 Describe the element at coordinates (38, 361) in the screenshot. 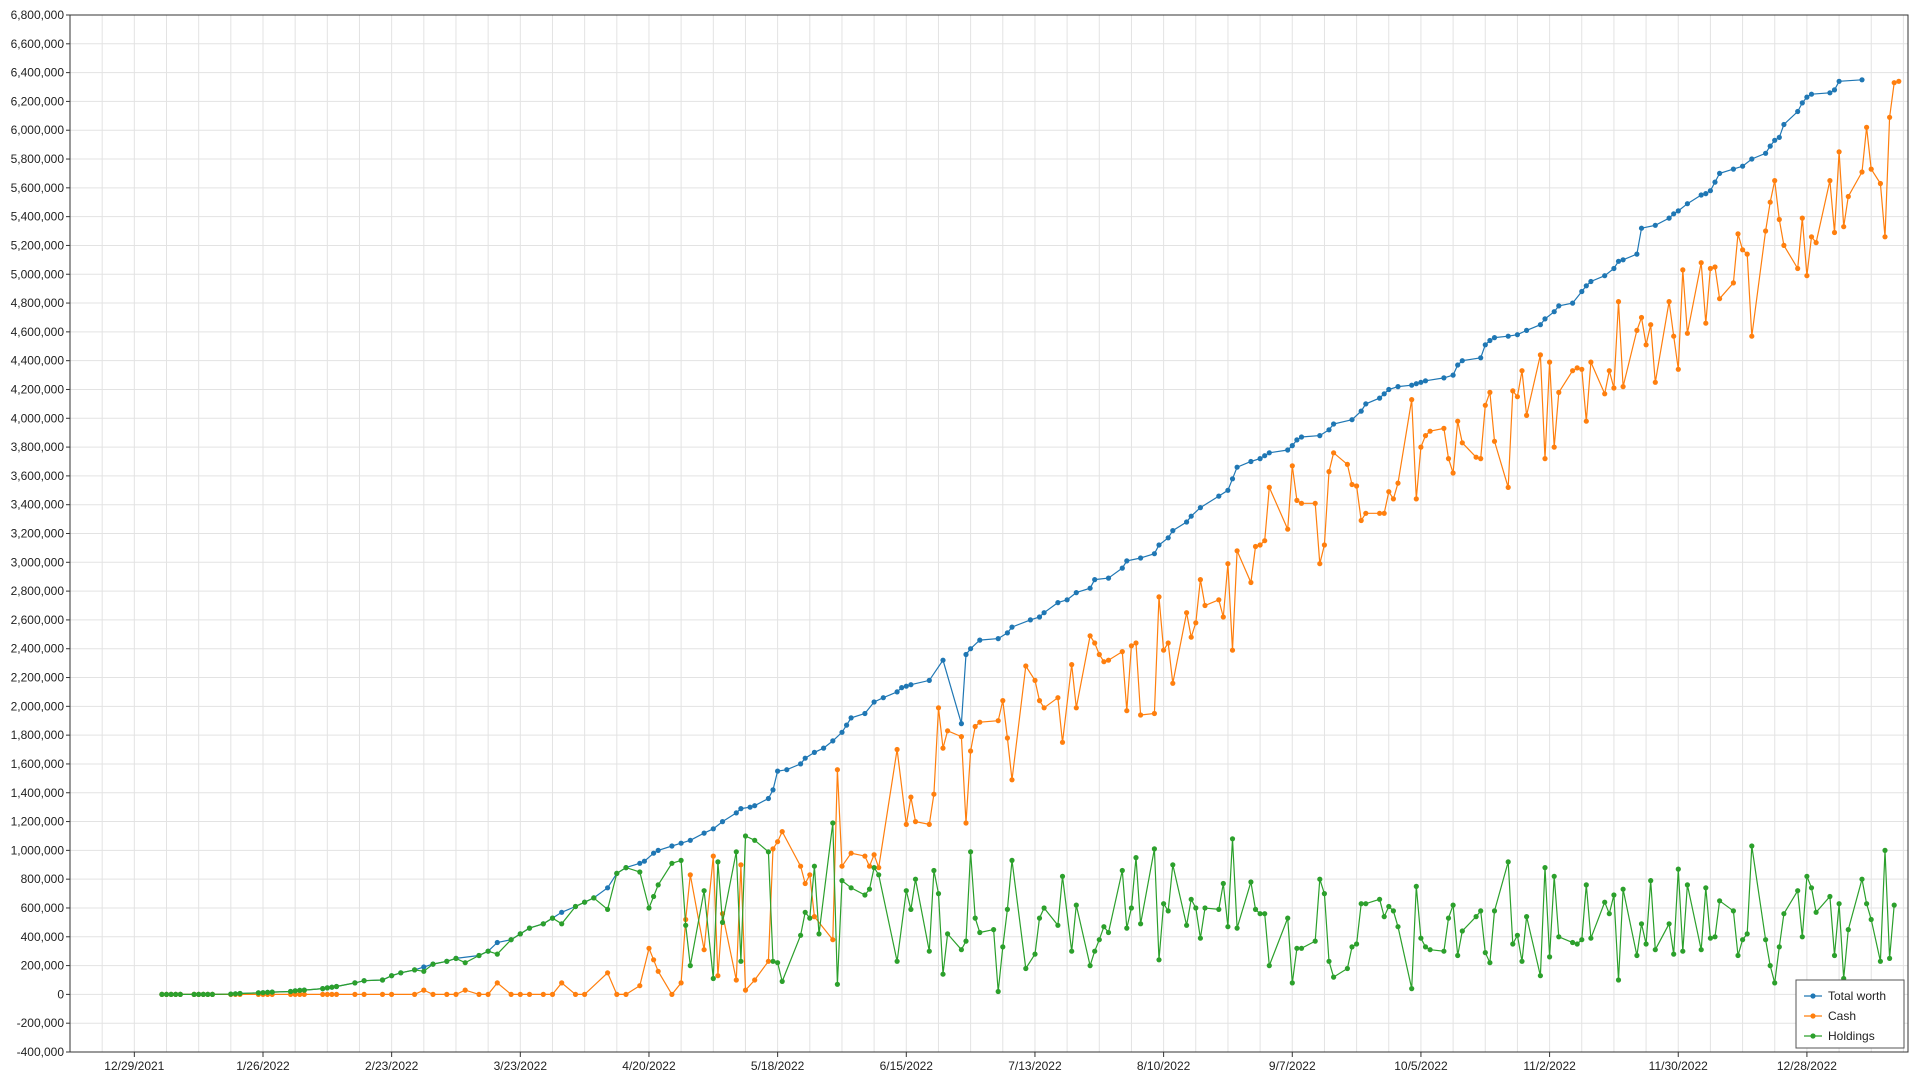

I see `y-tick-label: 4,400,000` at that location.